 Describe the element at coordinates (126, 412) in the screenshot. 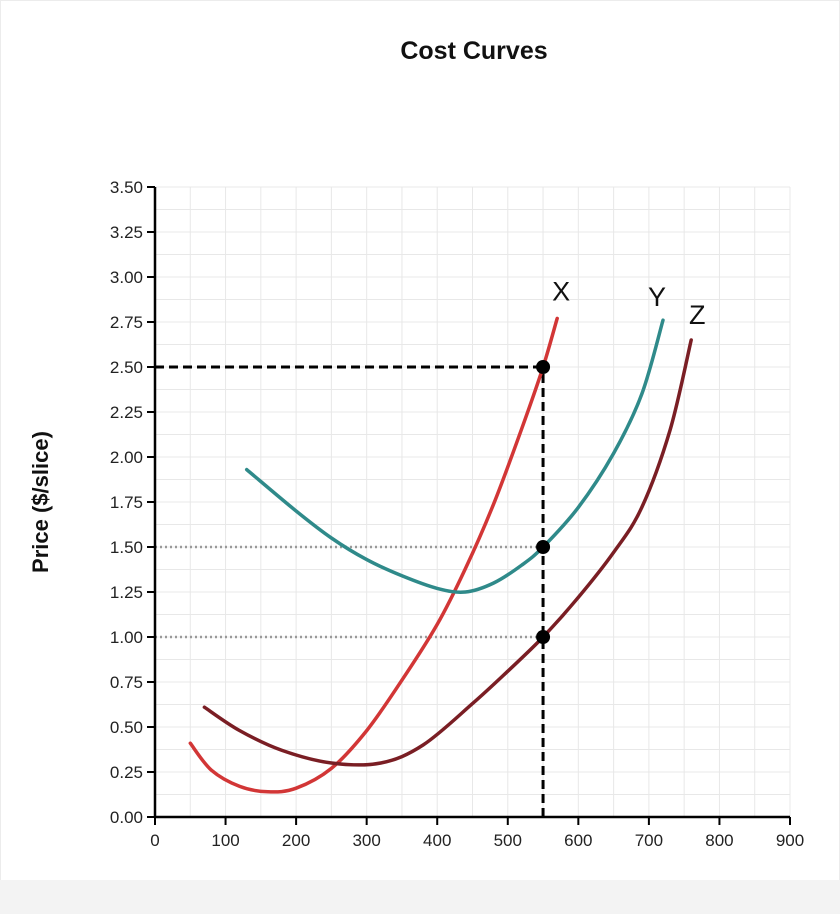

I see `y-tick-label: 2.25` at that location.